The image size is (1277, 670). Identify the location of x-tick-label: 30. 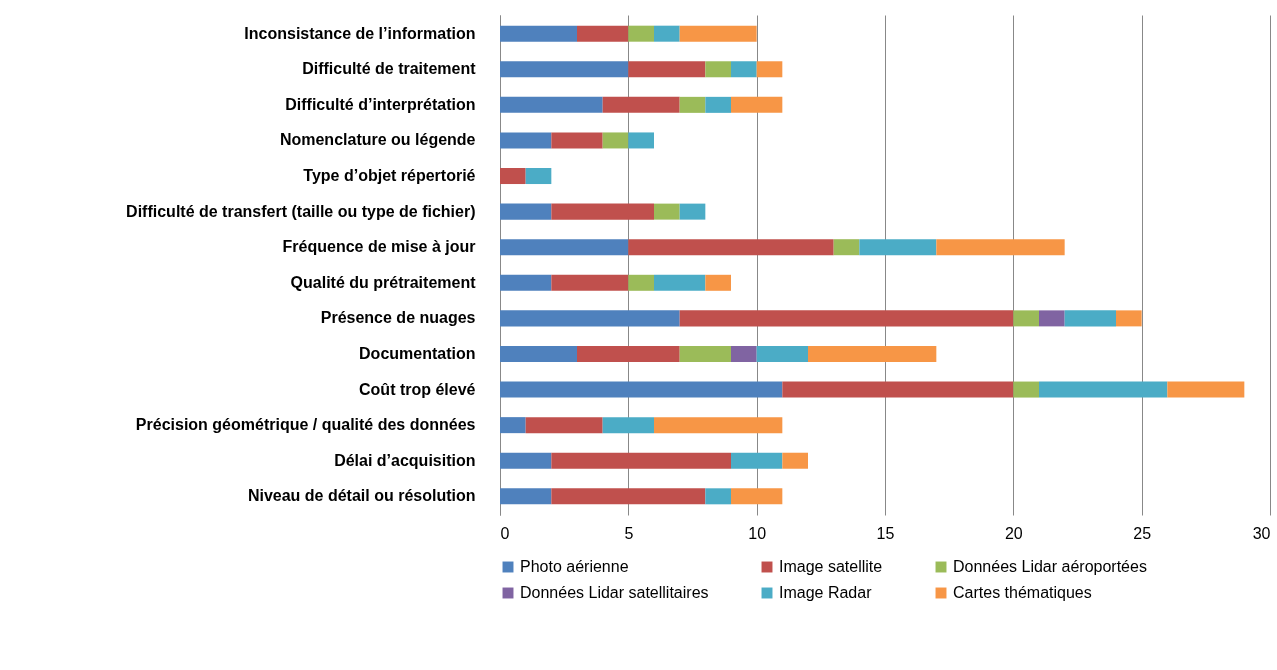
(1261, 533).